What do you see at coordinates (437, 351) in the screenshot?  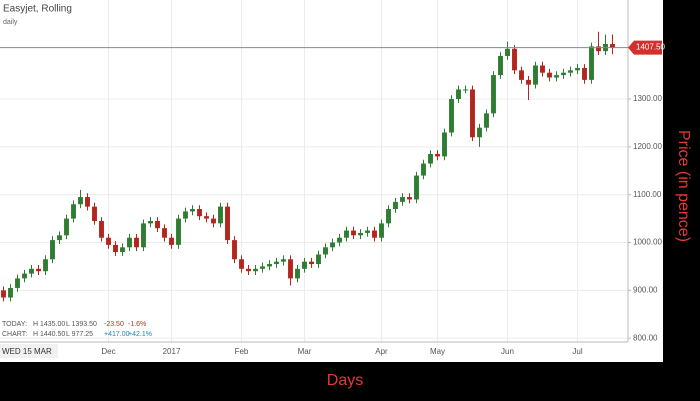 I see `x-tick-label: May` at bounding box center [437, 351].